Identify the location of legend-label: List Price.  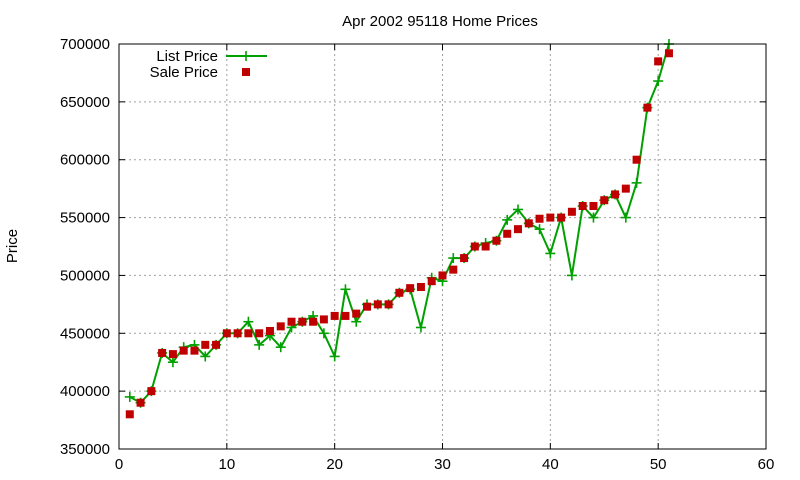
(187, 56).